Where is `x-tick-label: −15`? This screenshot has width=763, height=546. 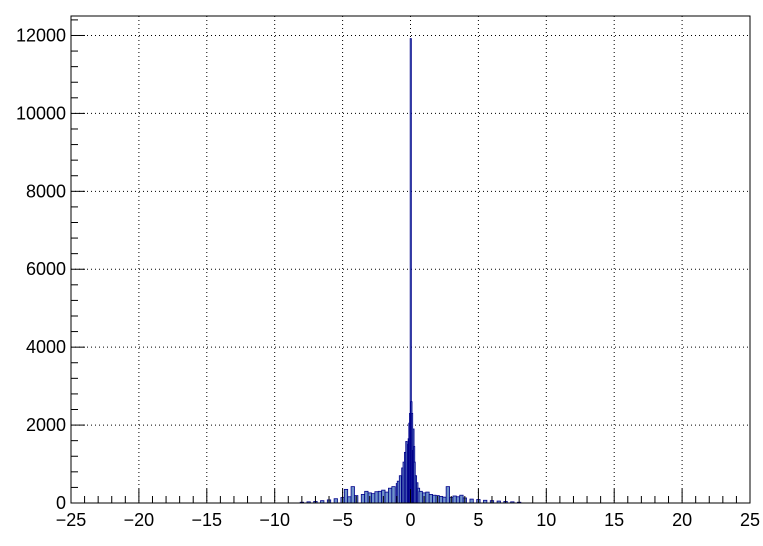 x-tick-label: −15 is located at coordinates (207, 520).